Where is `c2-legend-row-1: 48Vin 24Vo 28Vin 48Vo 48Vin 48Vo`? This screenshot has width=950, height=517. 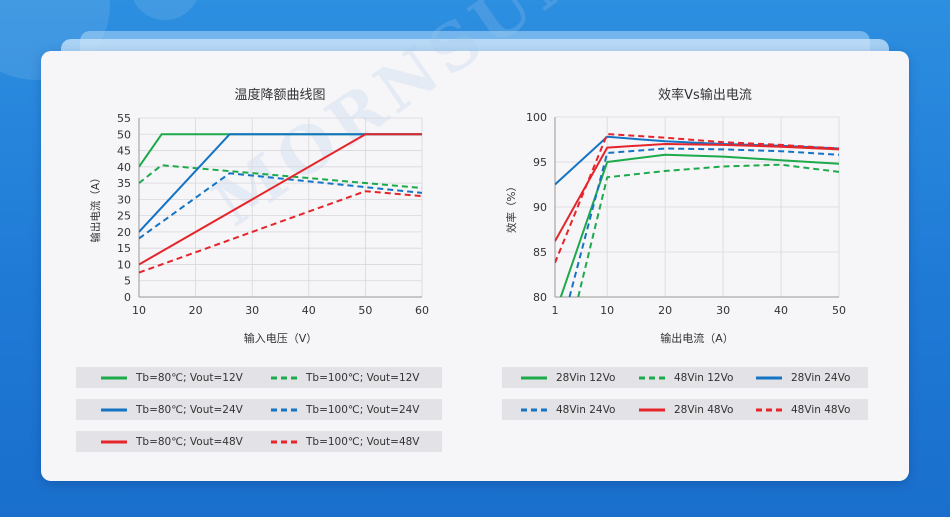
c2-legend-row-1: 48Vin 24Vo 28Vin 48Vo 48Vin 48Vo is located at coordinates (685, 409).